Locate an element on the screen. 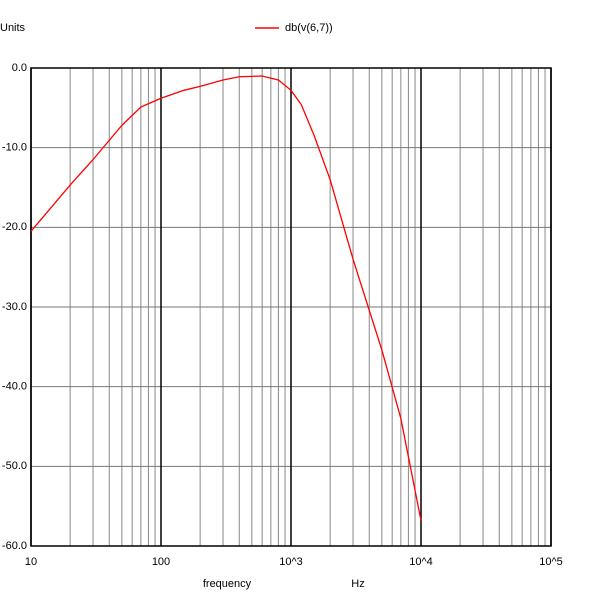 The width and height of the screenshot is (600, 600). y-tick-label: -10.0 is located at coordinates (14, 148).